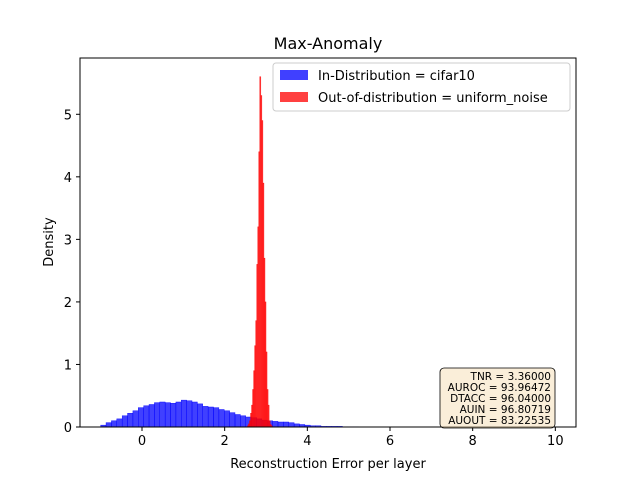  Describe the element at coordinates (499, 421) in the screenshot. I see `stats-auout: AUOUT = 83.22535` at that location.